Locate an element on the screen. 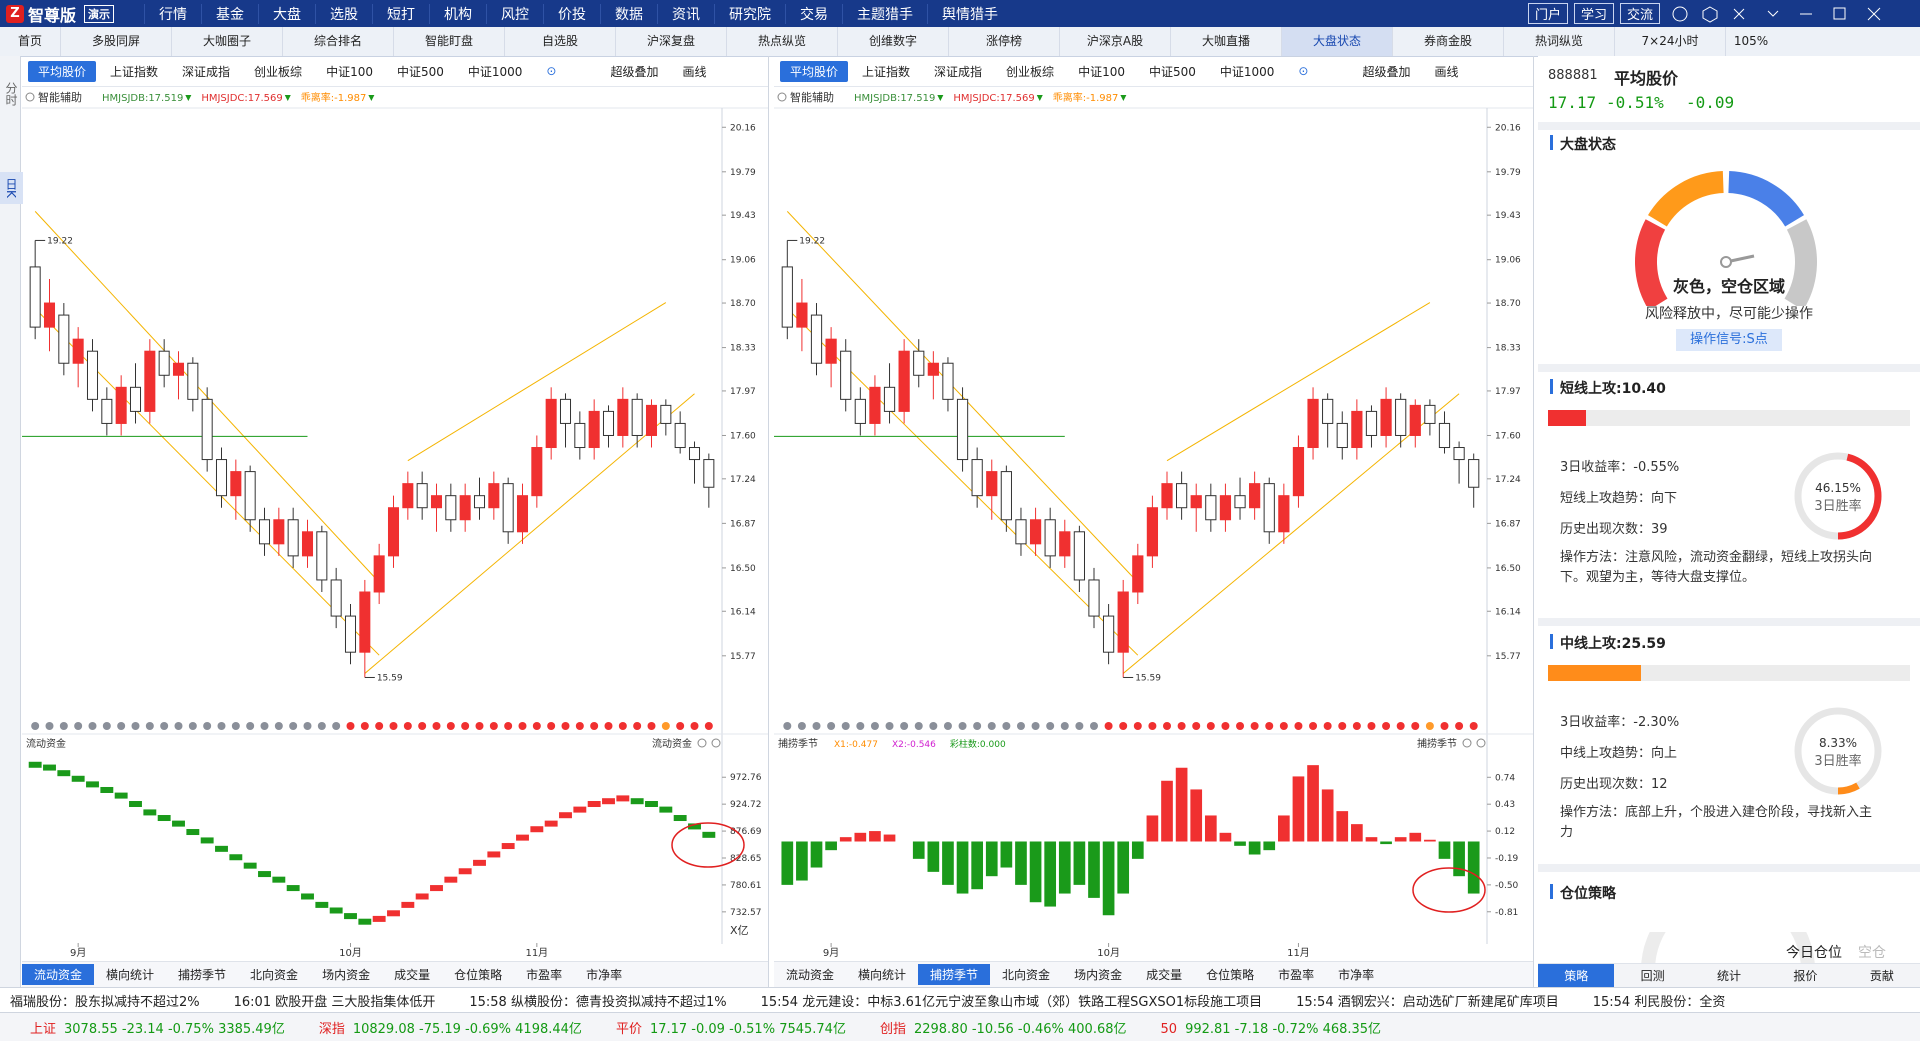 Image resolution: width=1920 pixels, height=1041 pixels. top-button: 交流 is located at coordinates (1639, 13).